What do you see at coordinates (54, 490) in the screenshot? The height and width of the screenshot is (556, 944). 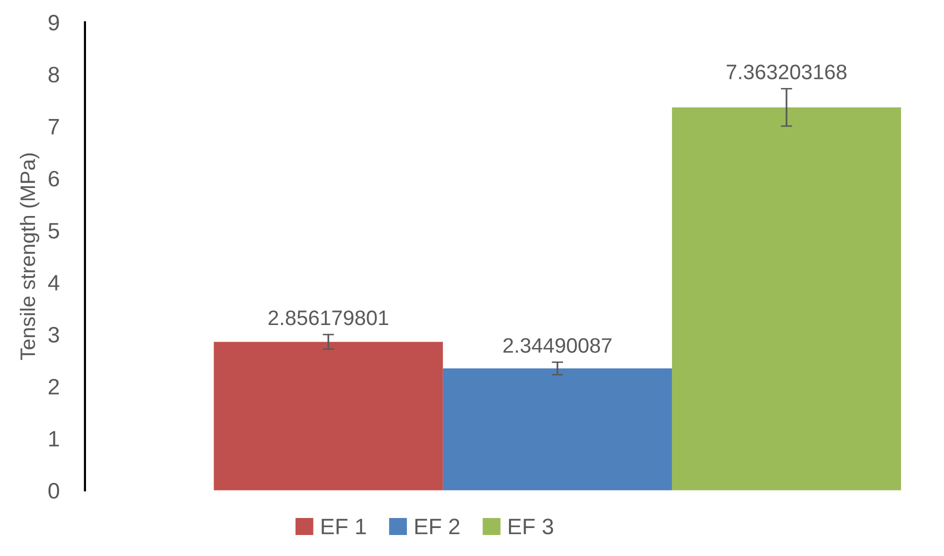 I see `y-tick-label: 0` at bounding box center [54, 490].